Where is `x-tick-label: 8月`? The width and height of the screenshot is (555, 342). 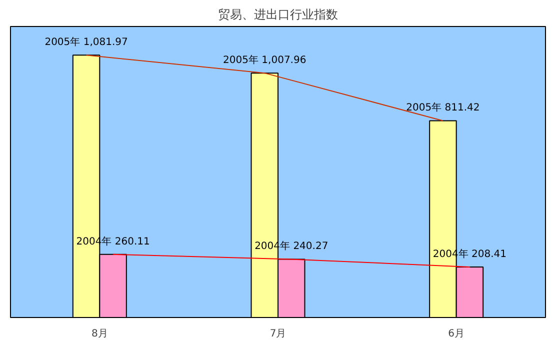 x-tick-label: 8月 is located at coordinates (99, 334).